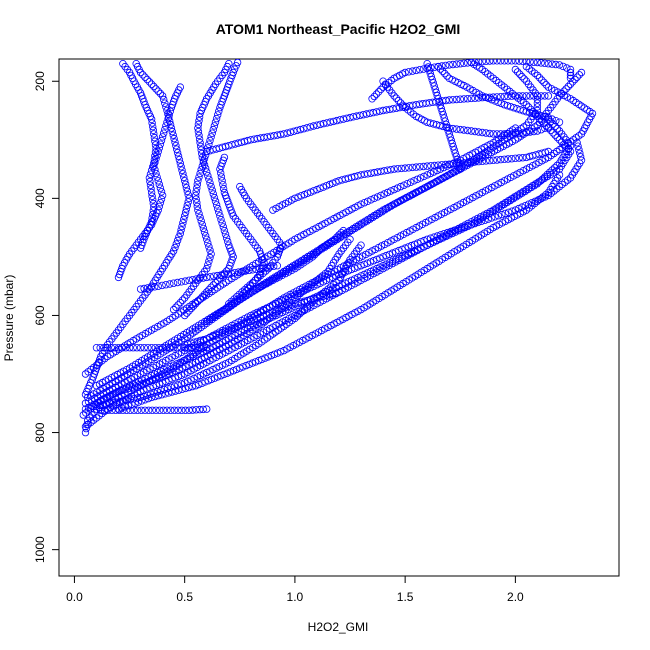 The height and width of the screenshot is (650, 650). I want to click on x-tick-label: 1.0, so click(295, 597).